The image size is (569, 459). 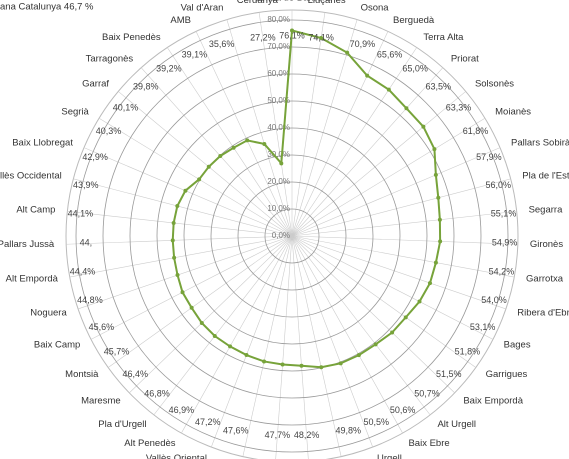 What do you see at coordinates (327, 3) in the screenshot?
I see `category-label: Lluçanès` at bounding box center [327, 3].